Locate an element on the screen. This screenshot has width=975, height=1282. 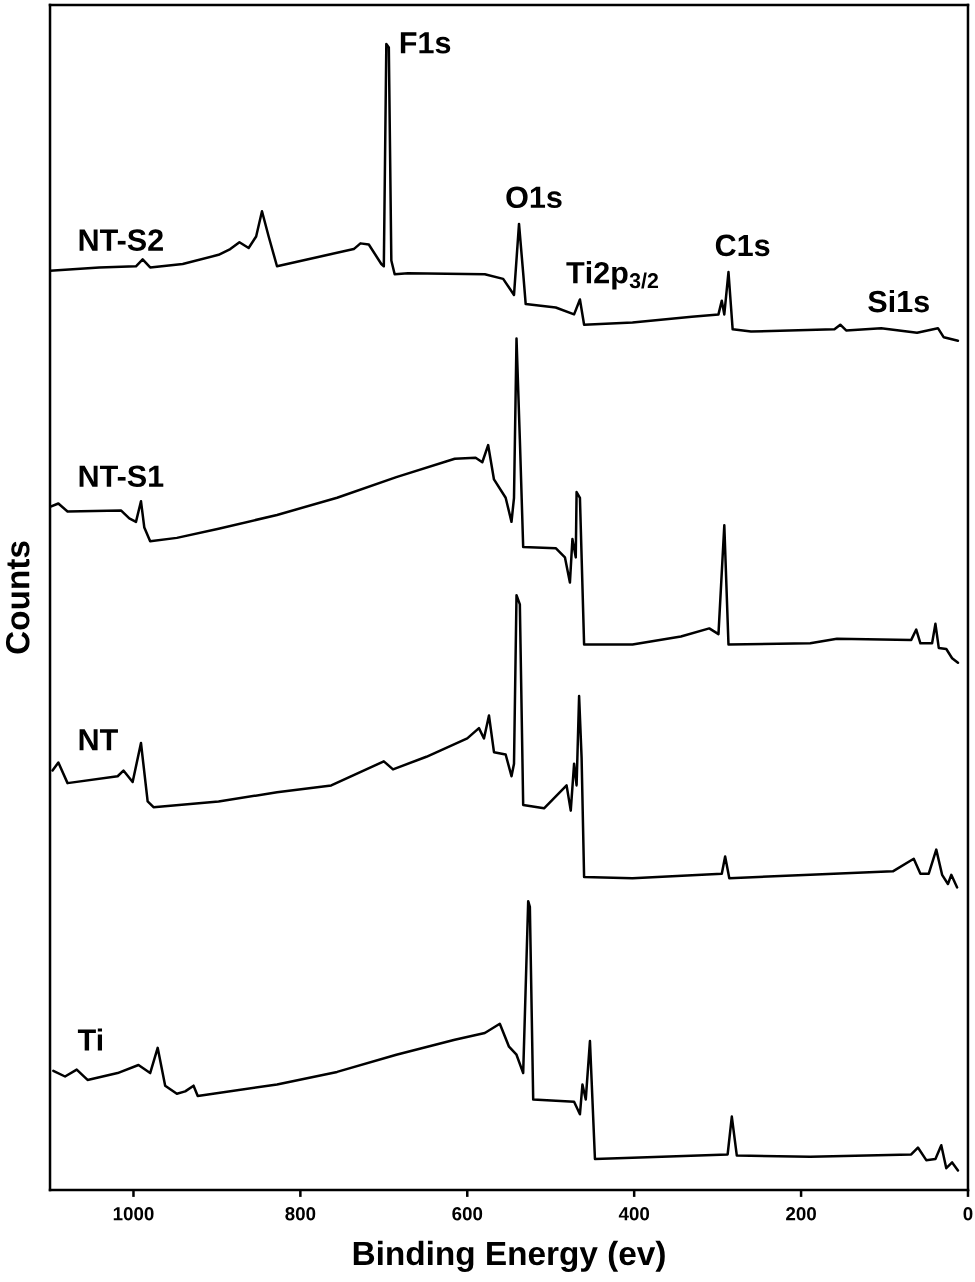
x-tick-label: 200 is located at coordinates (801, 1214).